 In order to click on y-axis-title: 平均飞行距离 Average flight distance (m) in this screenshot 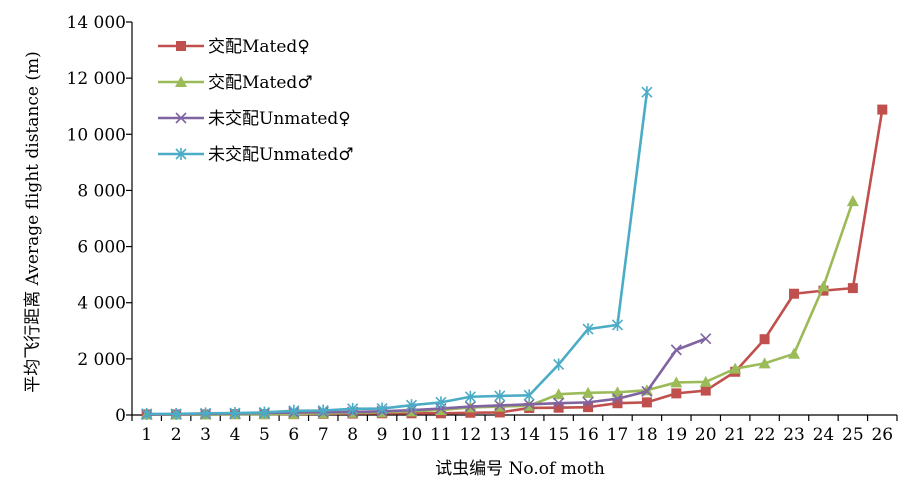, I will do `click(33, 221)`.